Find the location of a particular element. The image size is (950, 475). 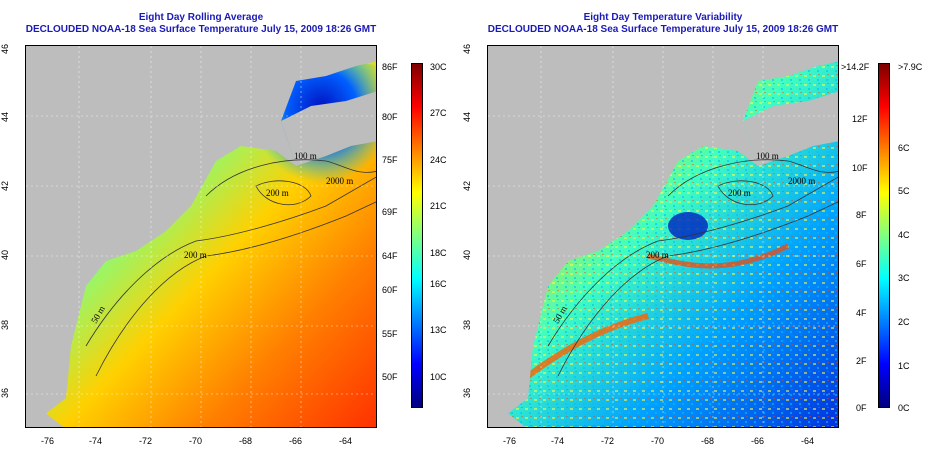

cb-f-label: 4F is located at coordinates (861, 313).